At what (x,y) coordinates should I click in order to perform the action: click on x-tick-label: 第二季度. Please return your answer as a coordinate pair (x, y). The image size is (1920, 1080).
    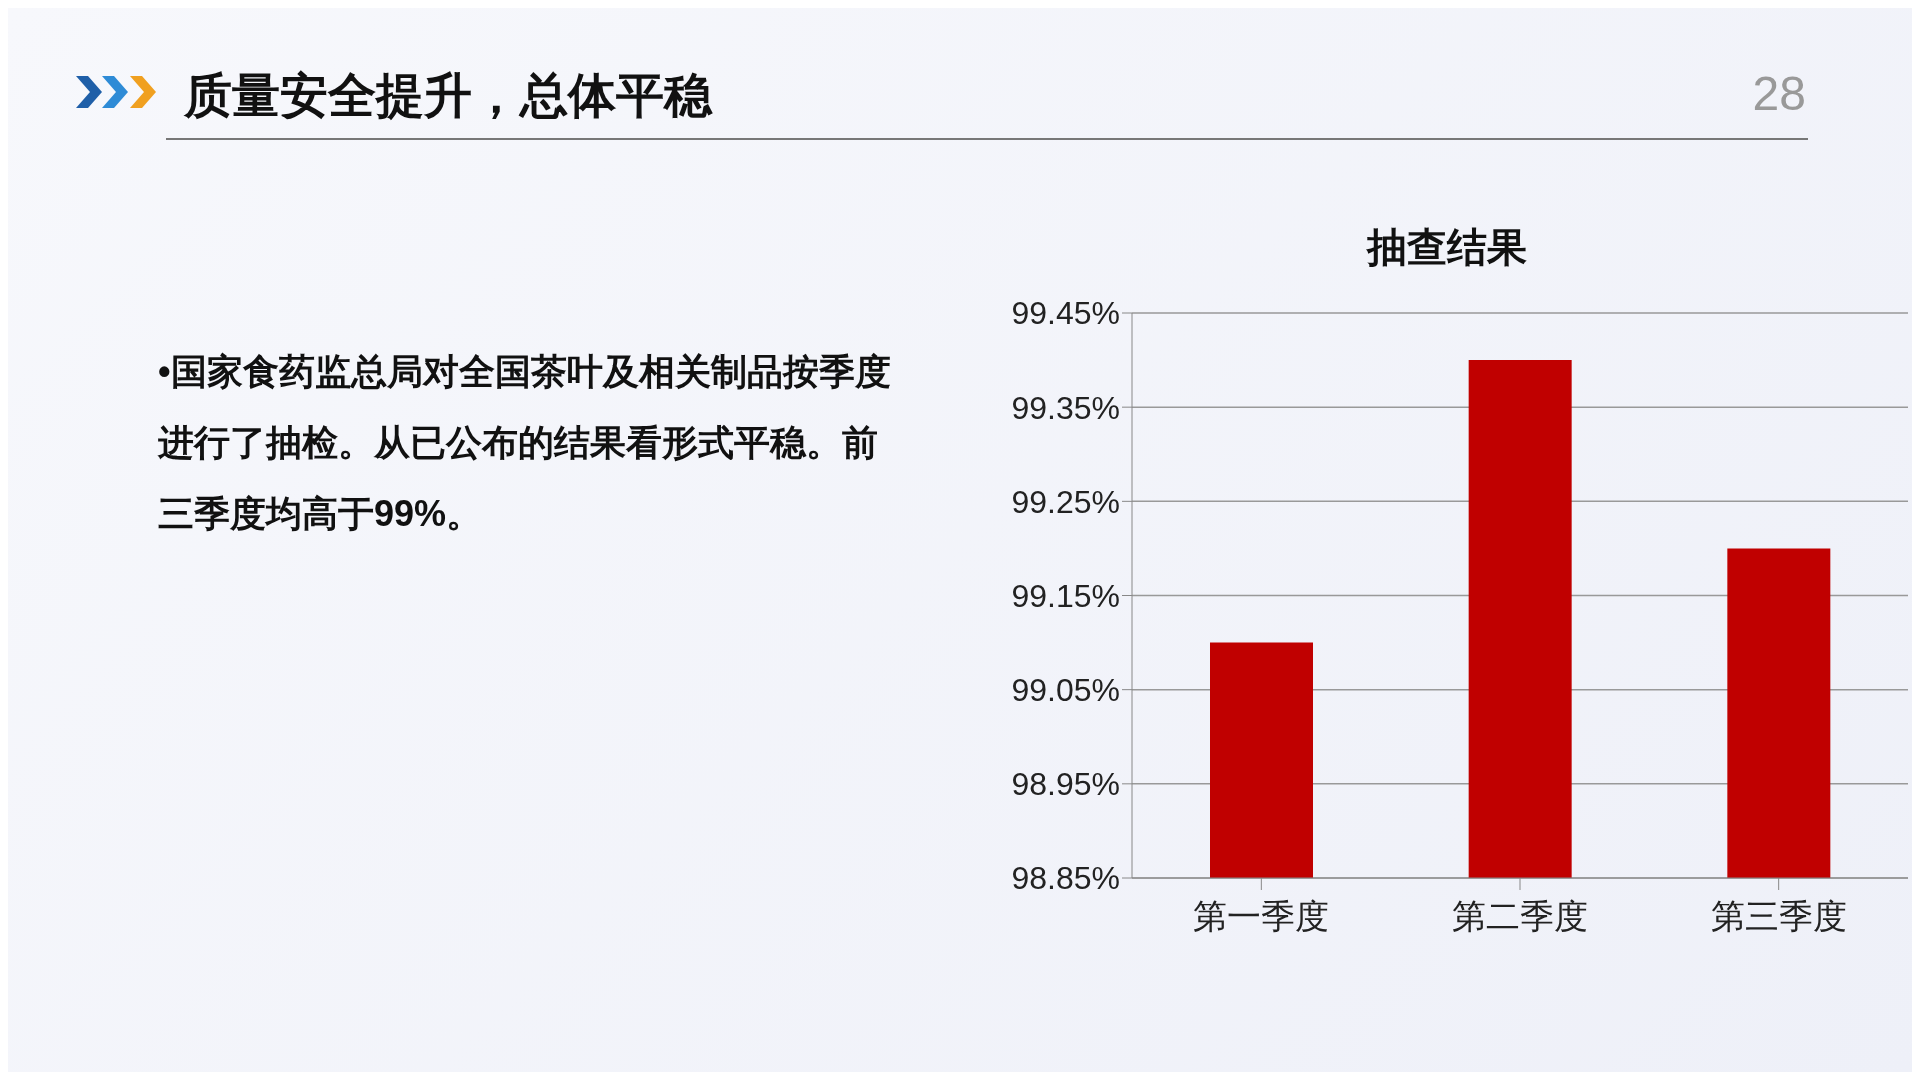
    Looking at the image, I should click on (1520, 916).